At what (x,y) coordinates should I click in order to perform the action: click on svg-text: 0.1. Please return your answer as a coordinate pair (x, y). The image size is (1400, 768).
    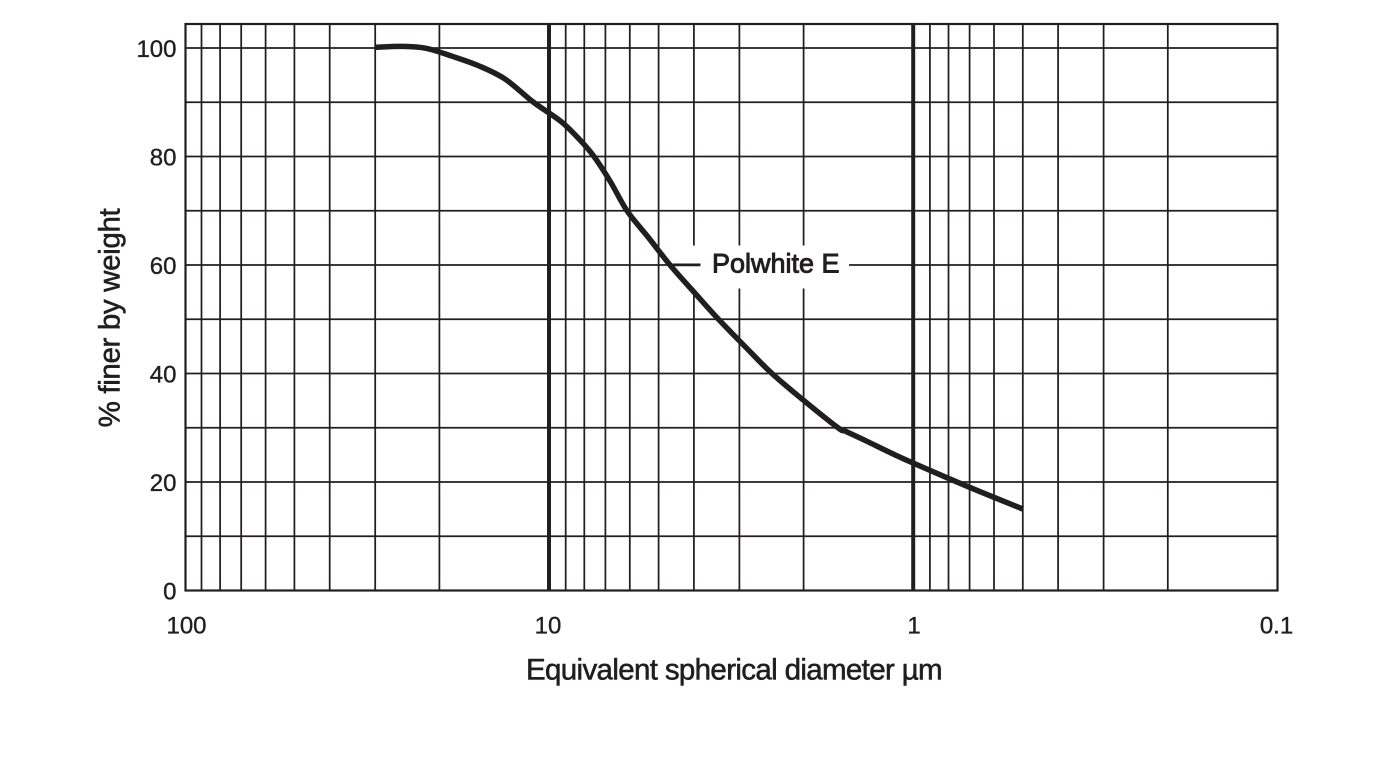
    Looking at the image, I should click on (1276, 626).